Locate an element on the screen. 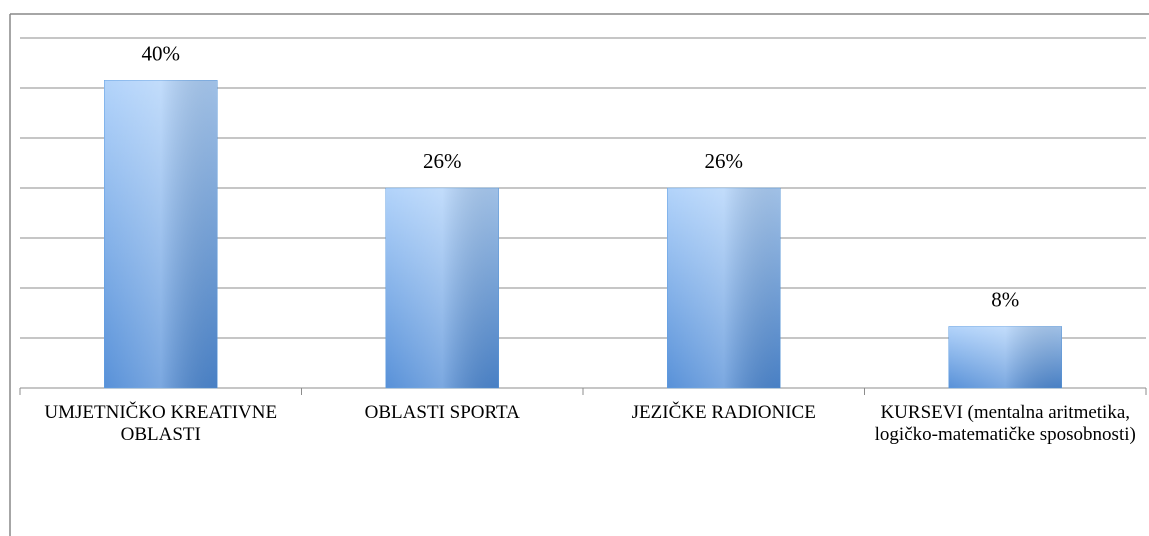 The width and height of the screenshot is (1149, 536). x-tick-label: UMJETNIČKO KREATIVNE OBLASTI is located at coordinates (161, 423).